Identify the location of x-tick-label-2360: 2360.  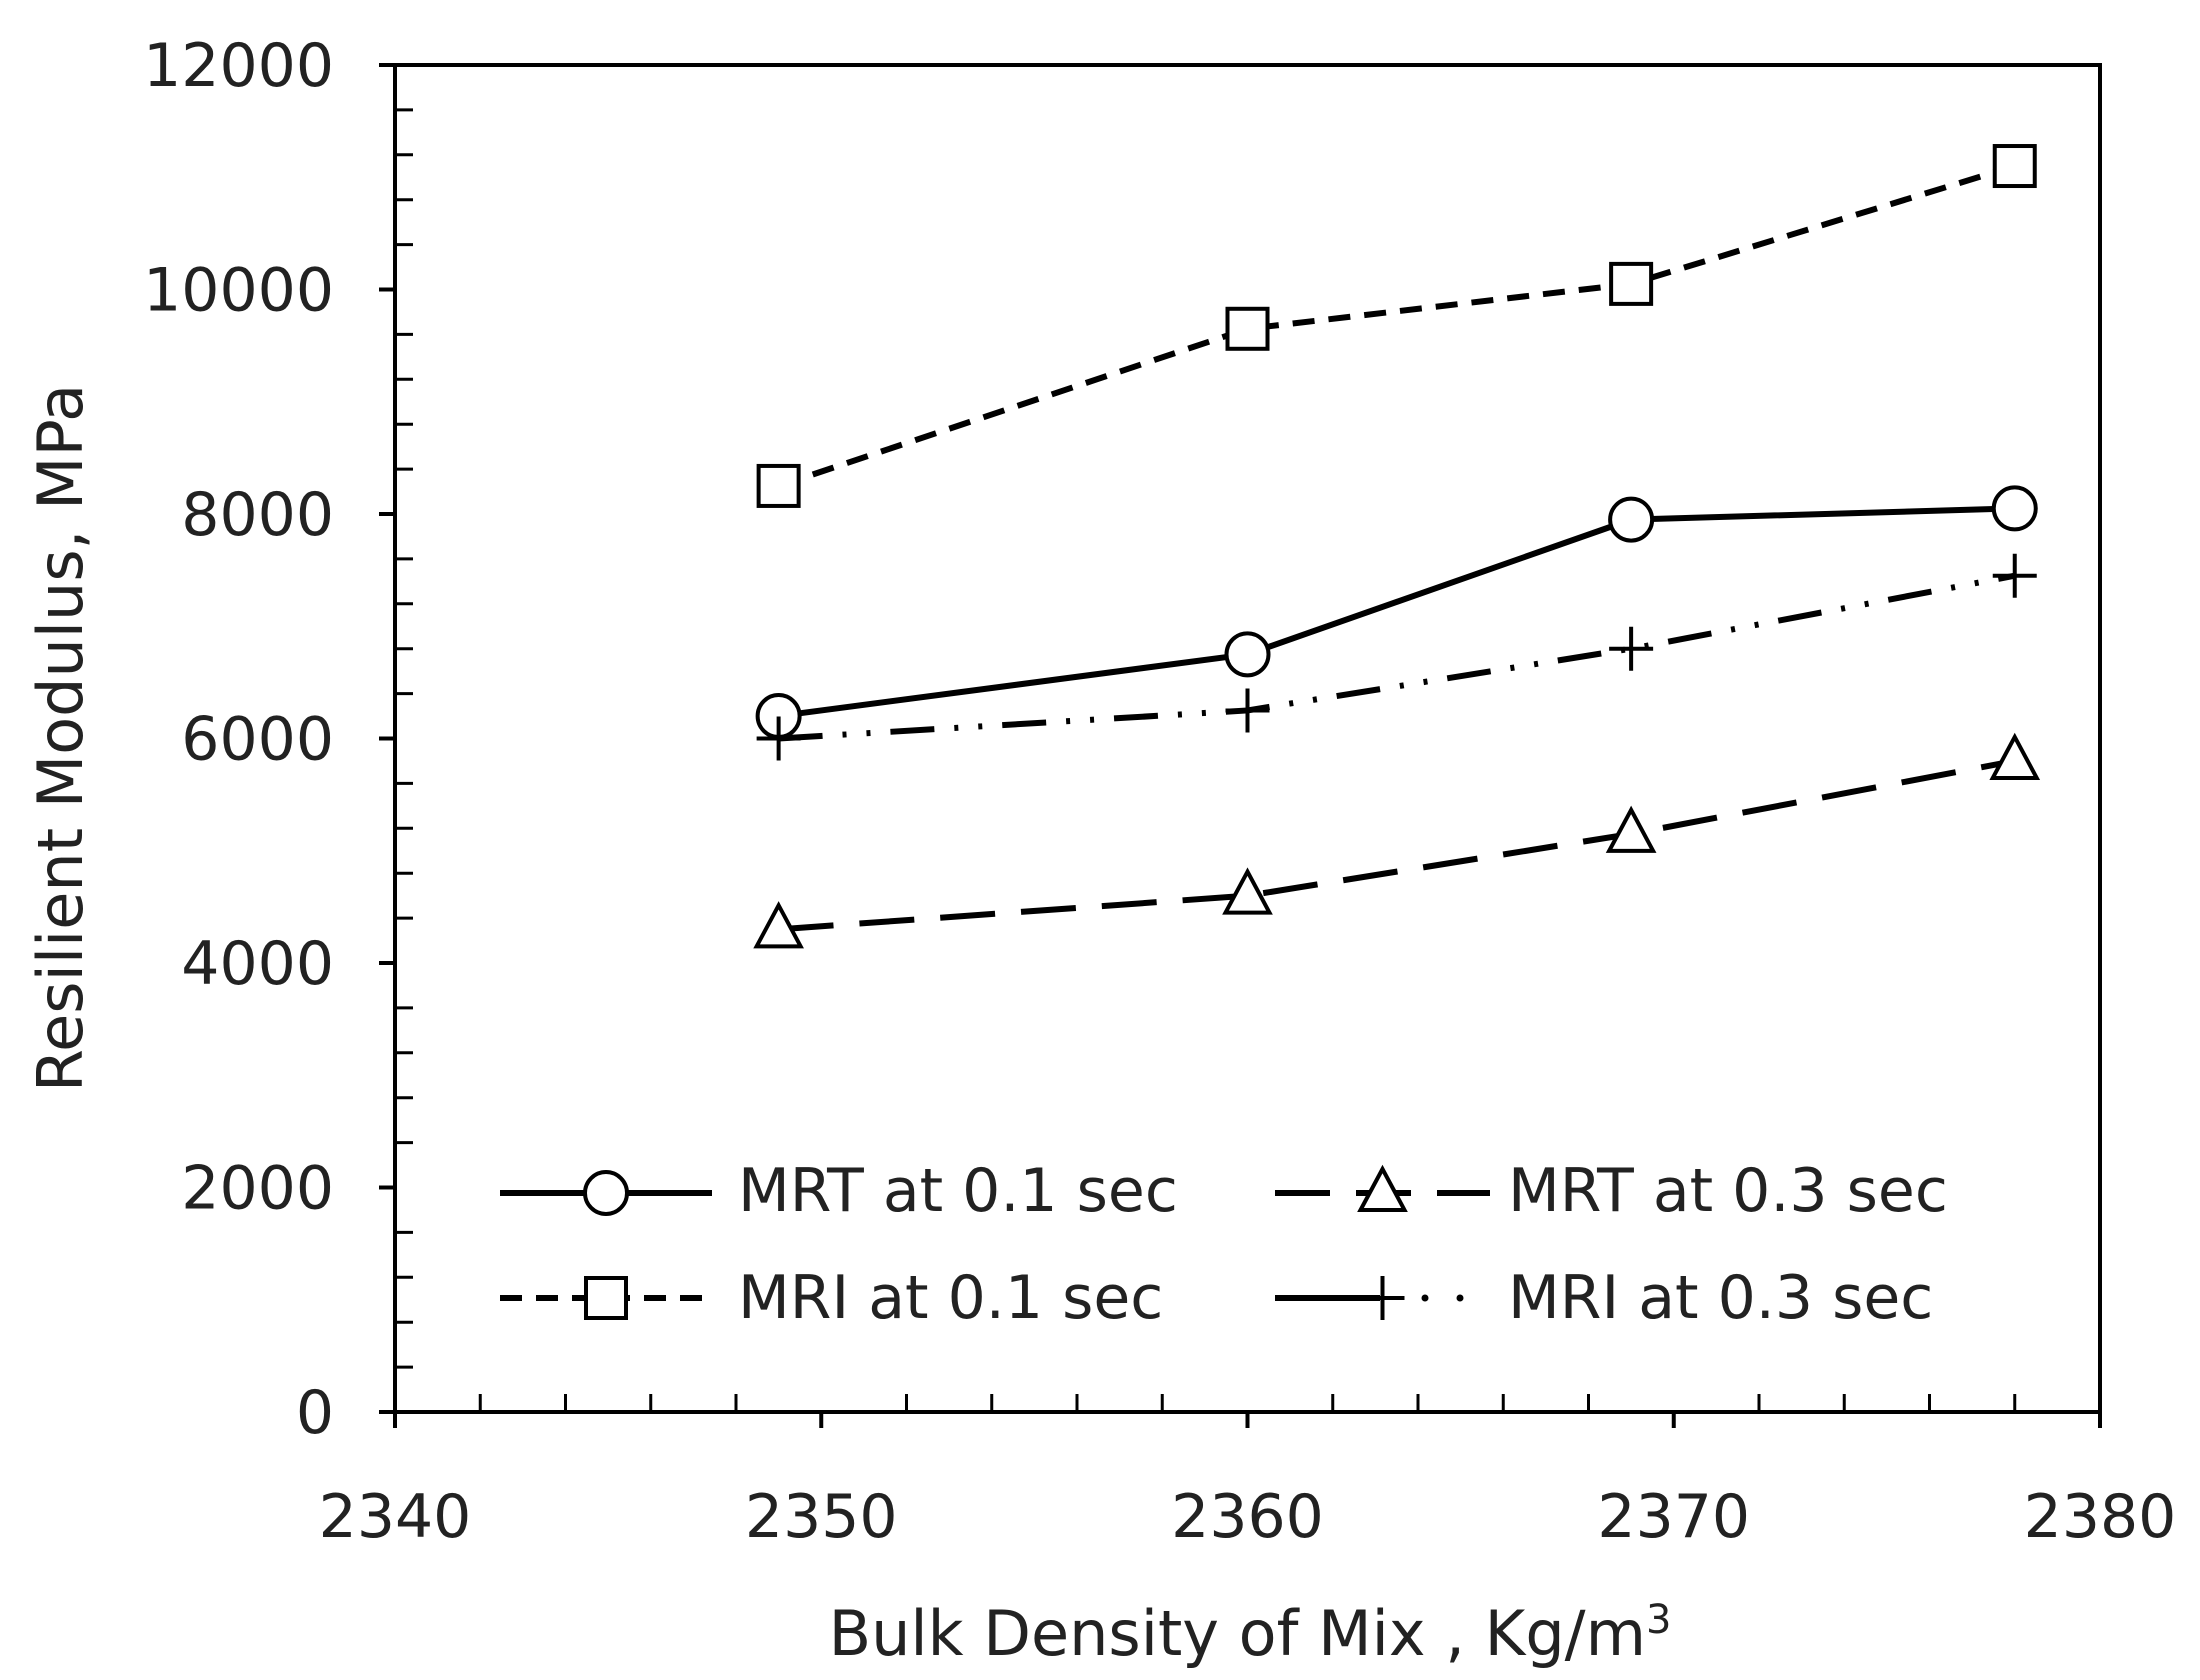
(1247, 1517).